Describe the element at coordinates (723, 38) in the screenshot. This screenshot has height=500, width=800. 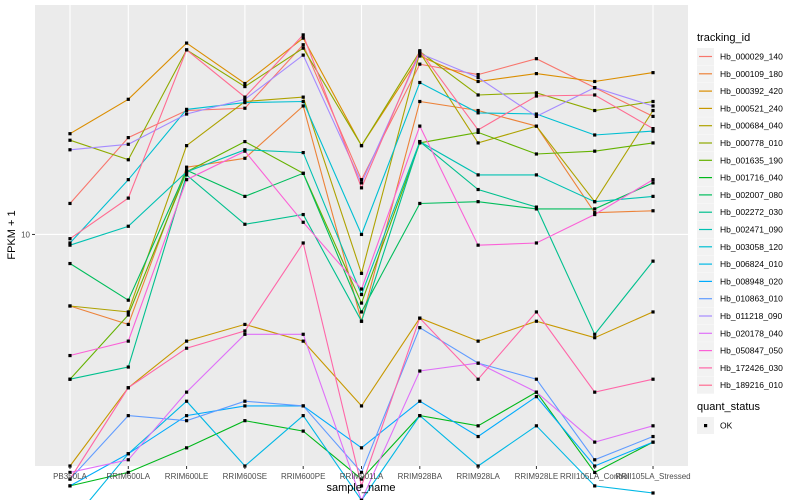
I see `legend-title-tracking-id: tracking_id` at that location.